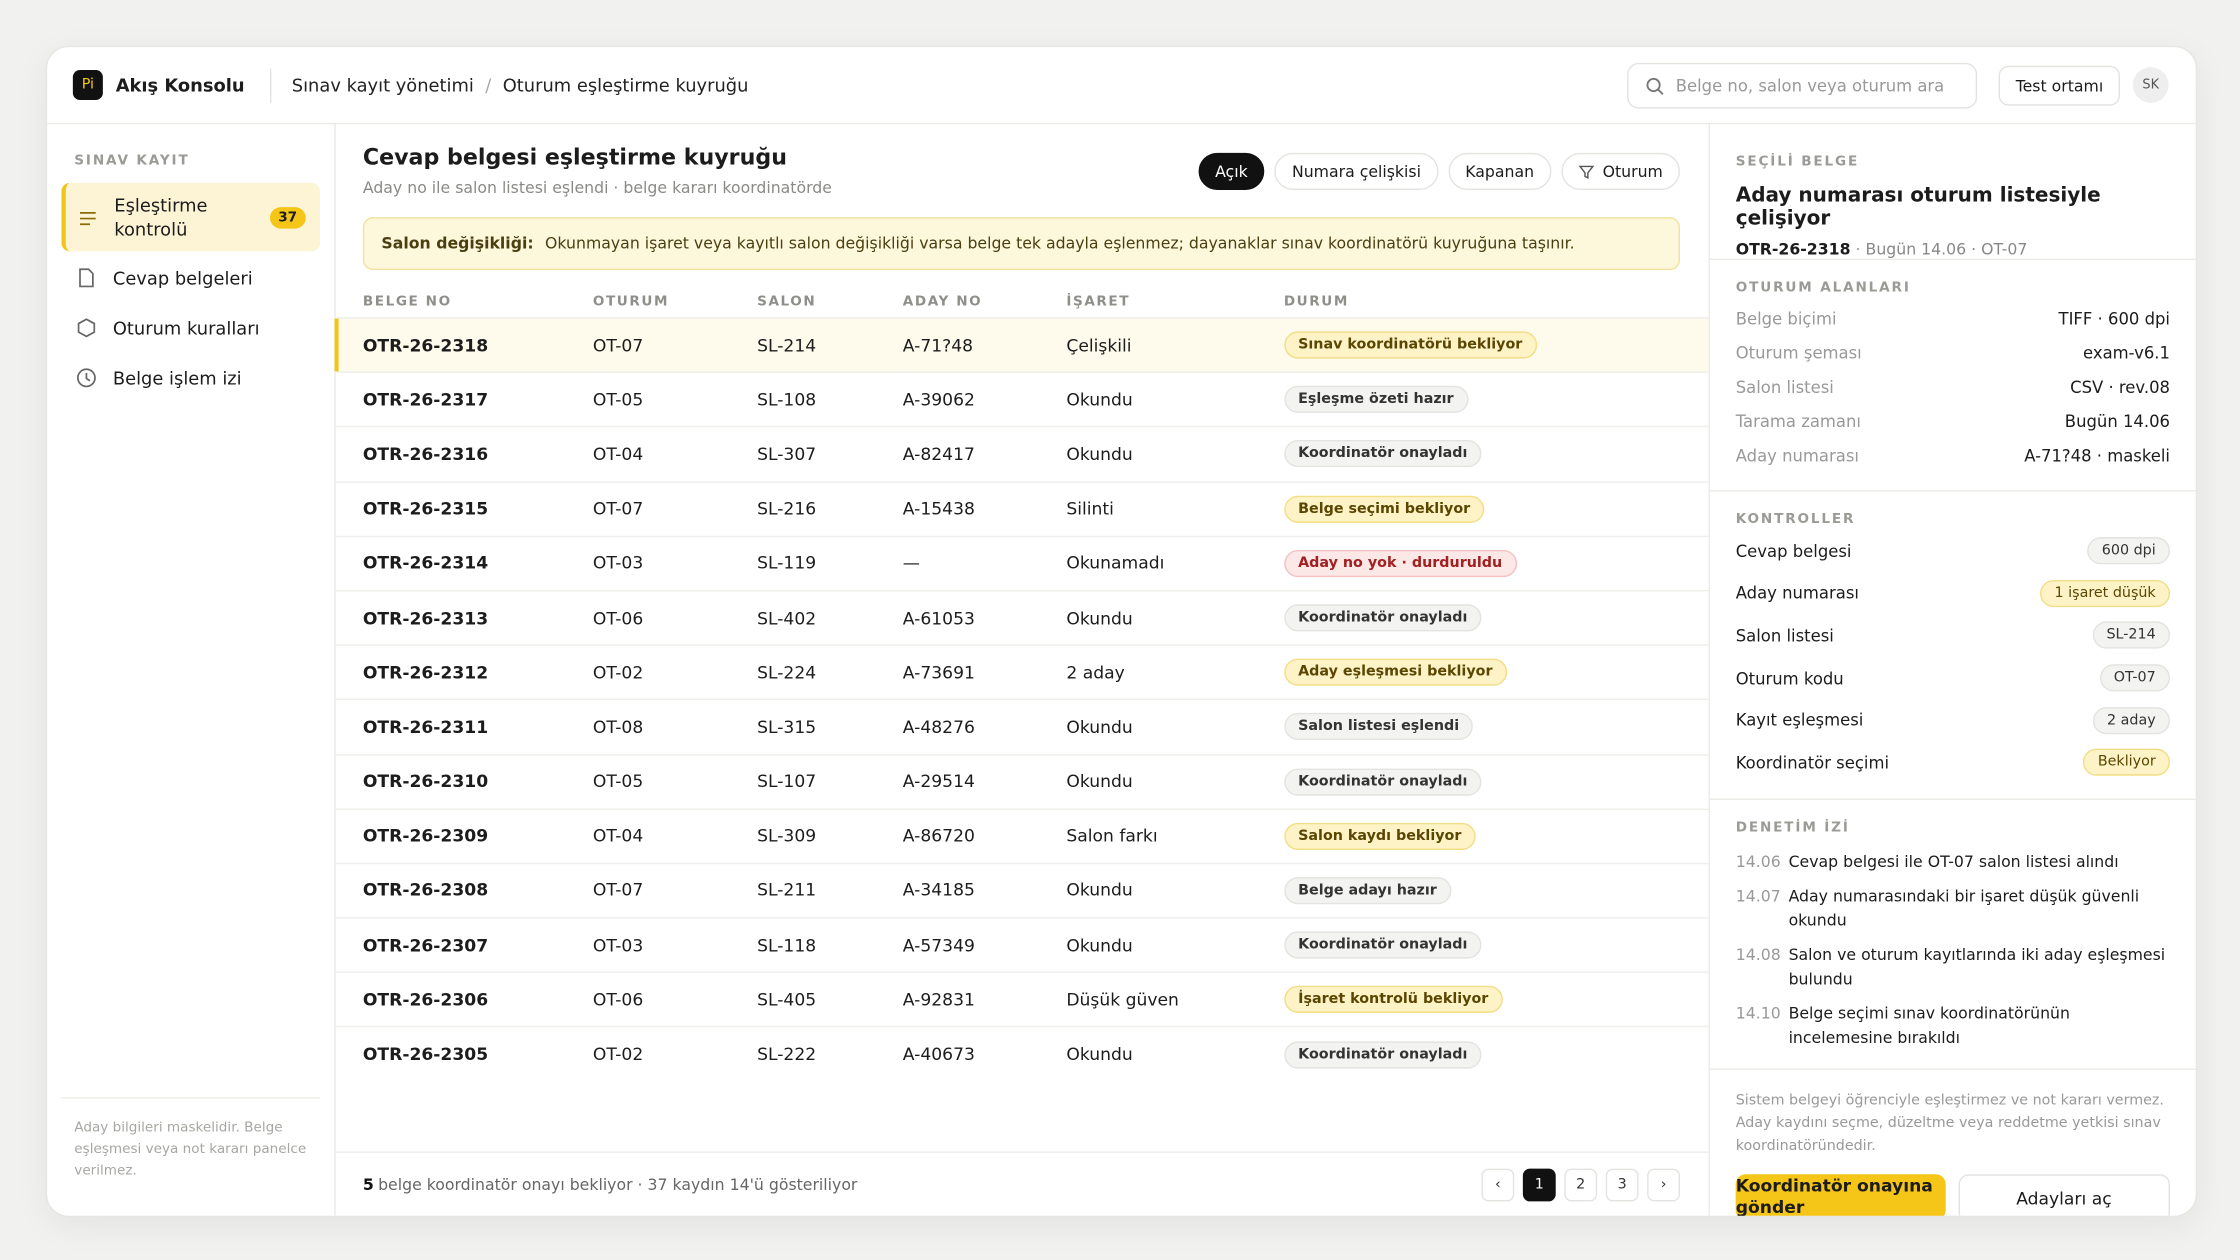 Image resolution: width=2240 pixels, height=1260 pixels. Describe the element at coordinates (1384, 509) in the screenshot. I see `status-pill: Belge seçimi bekliyor` at that location.